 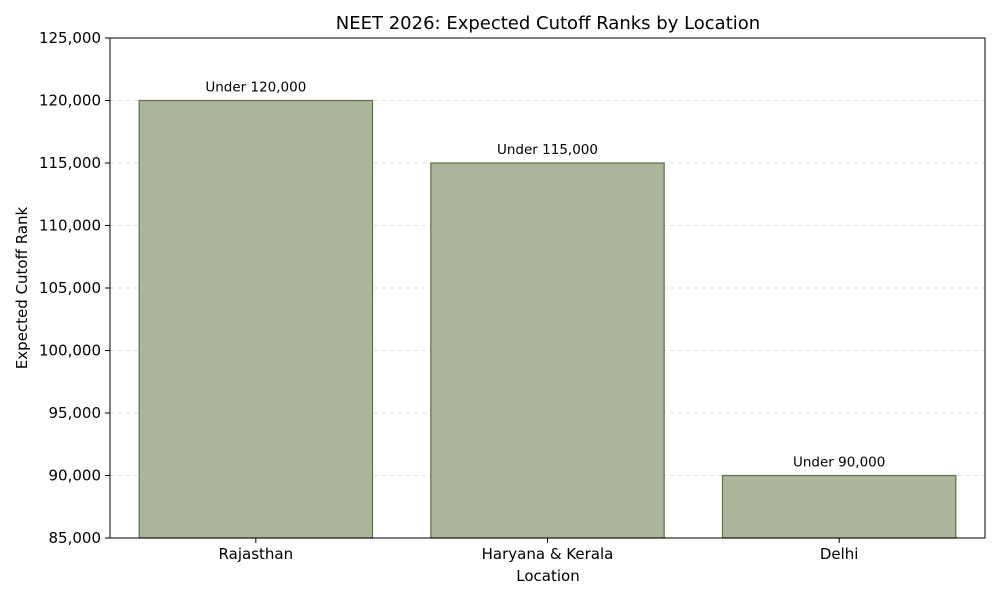 I want to click on y-axis-label: Expected Cutoff Rank, so click(x=22, y=288).